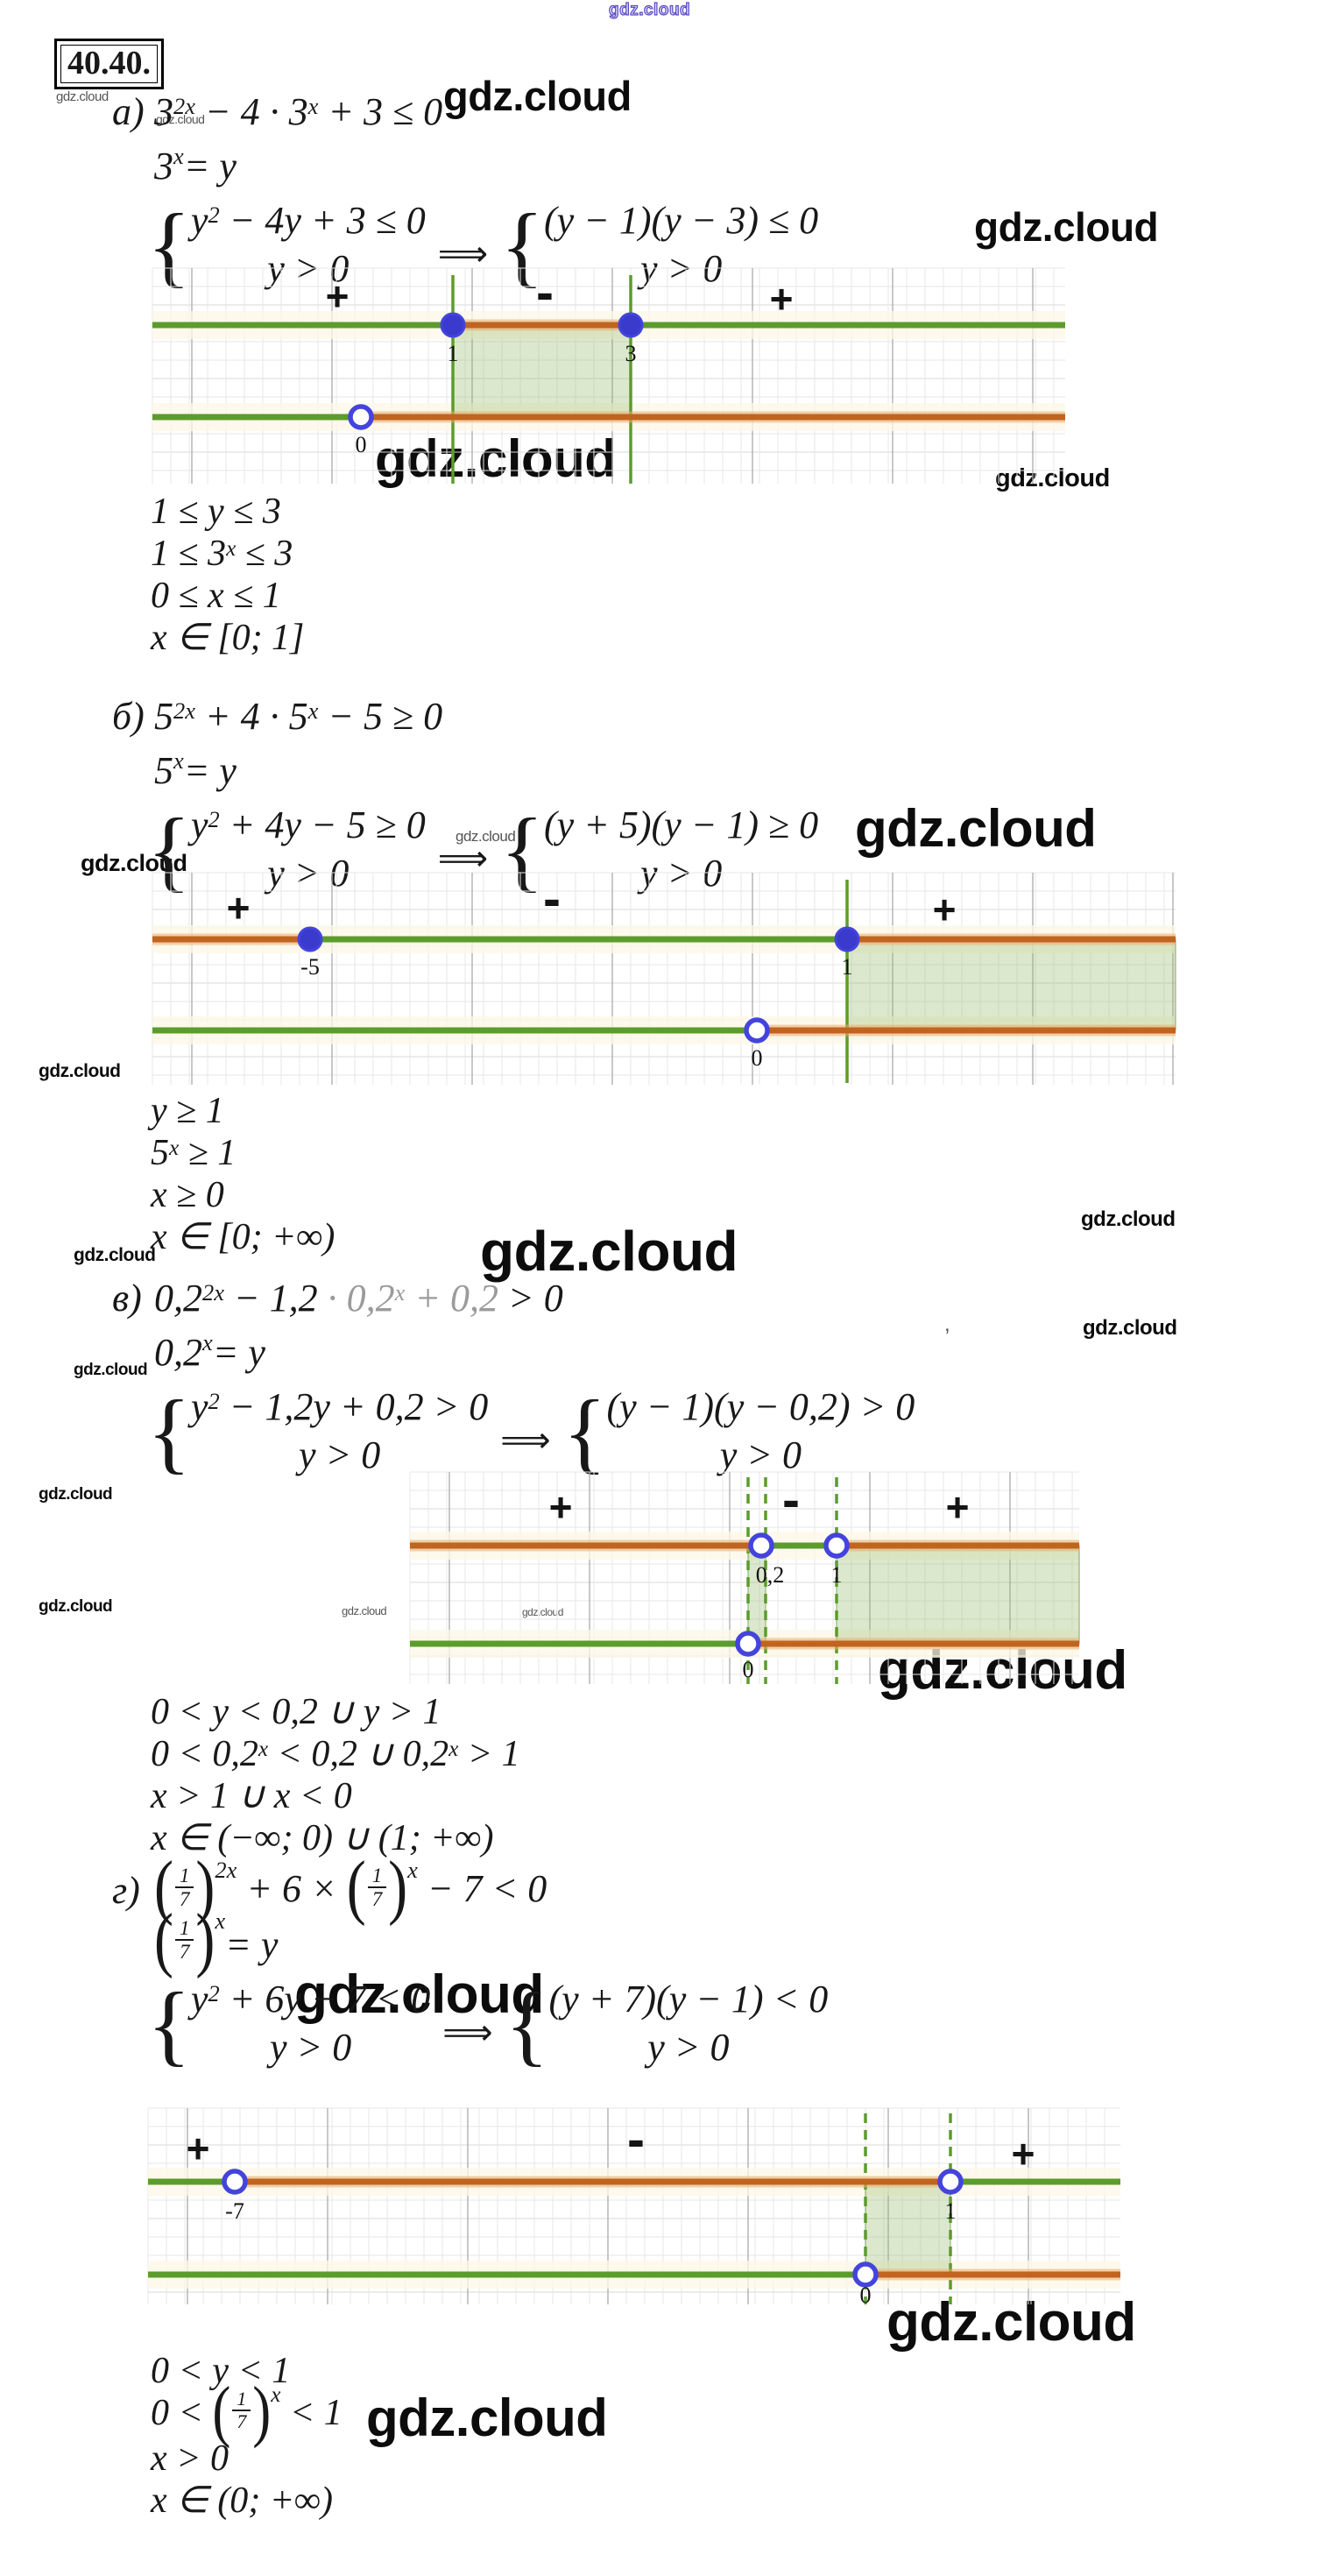  Describe the element at coordinates (209, 1351) in the screenshot. I see `substitution-equation: 0,2 x = y` at that location.